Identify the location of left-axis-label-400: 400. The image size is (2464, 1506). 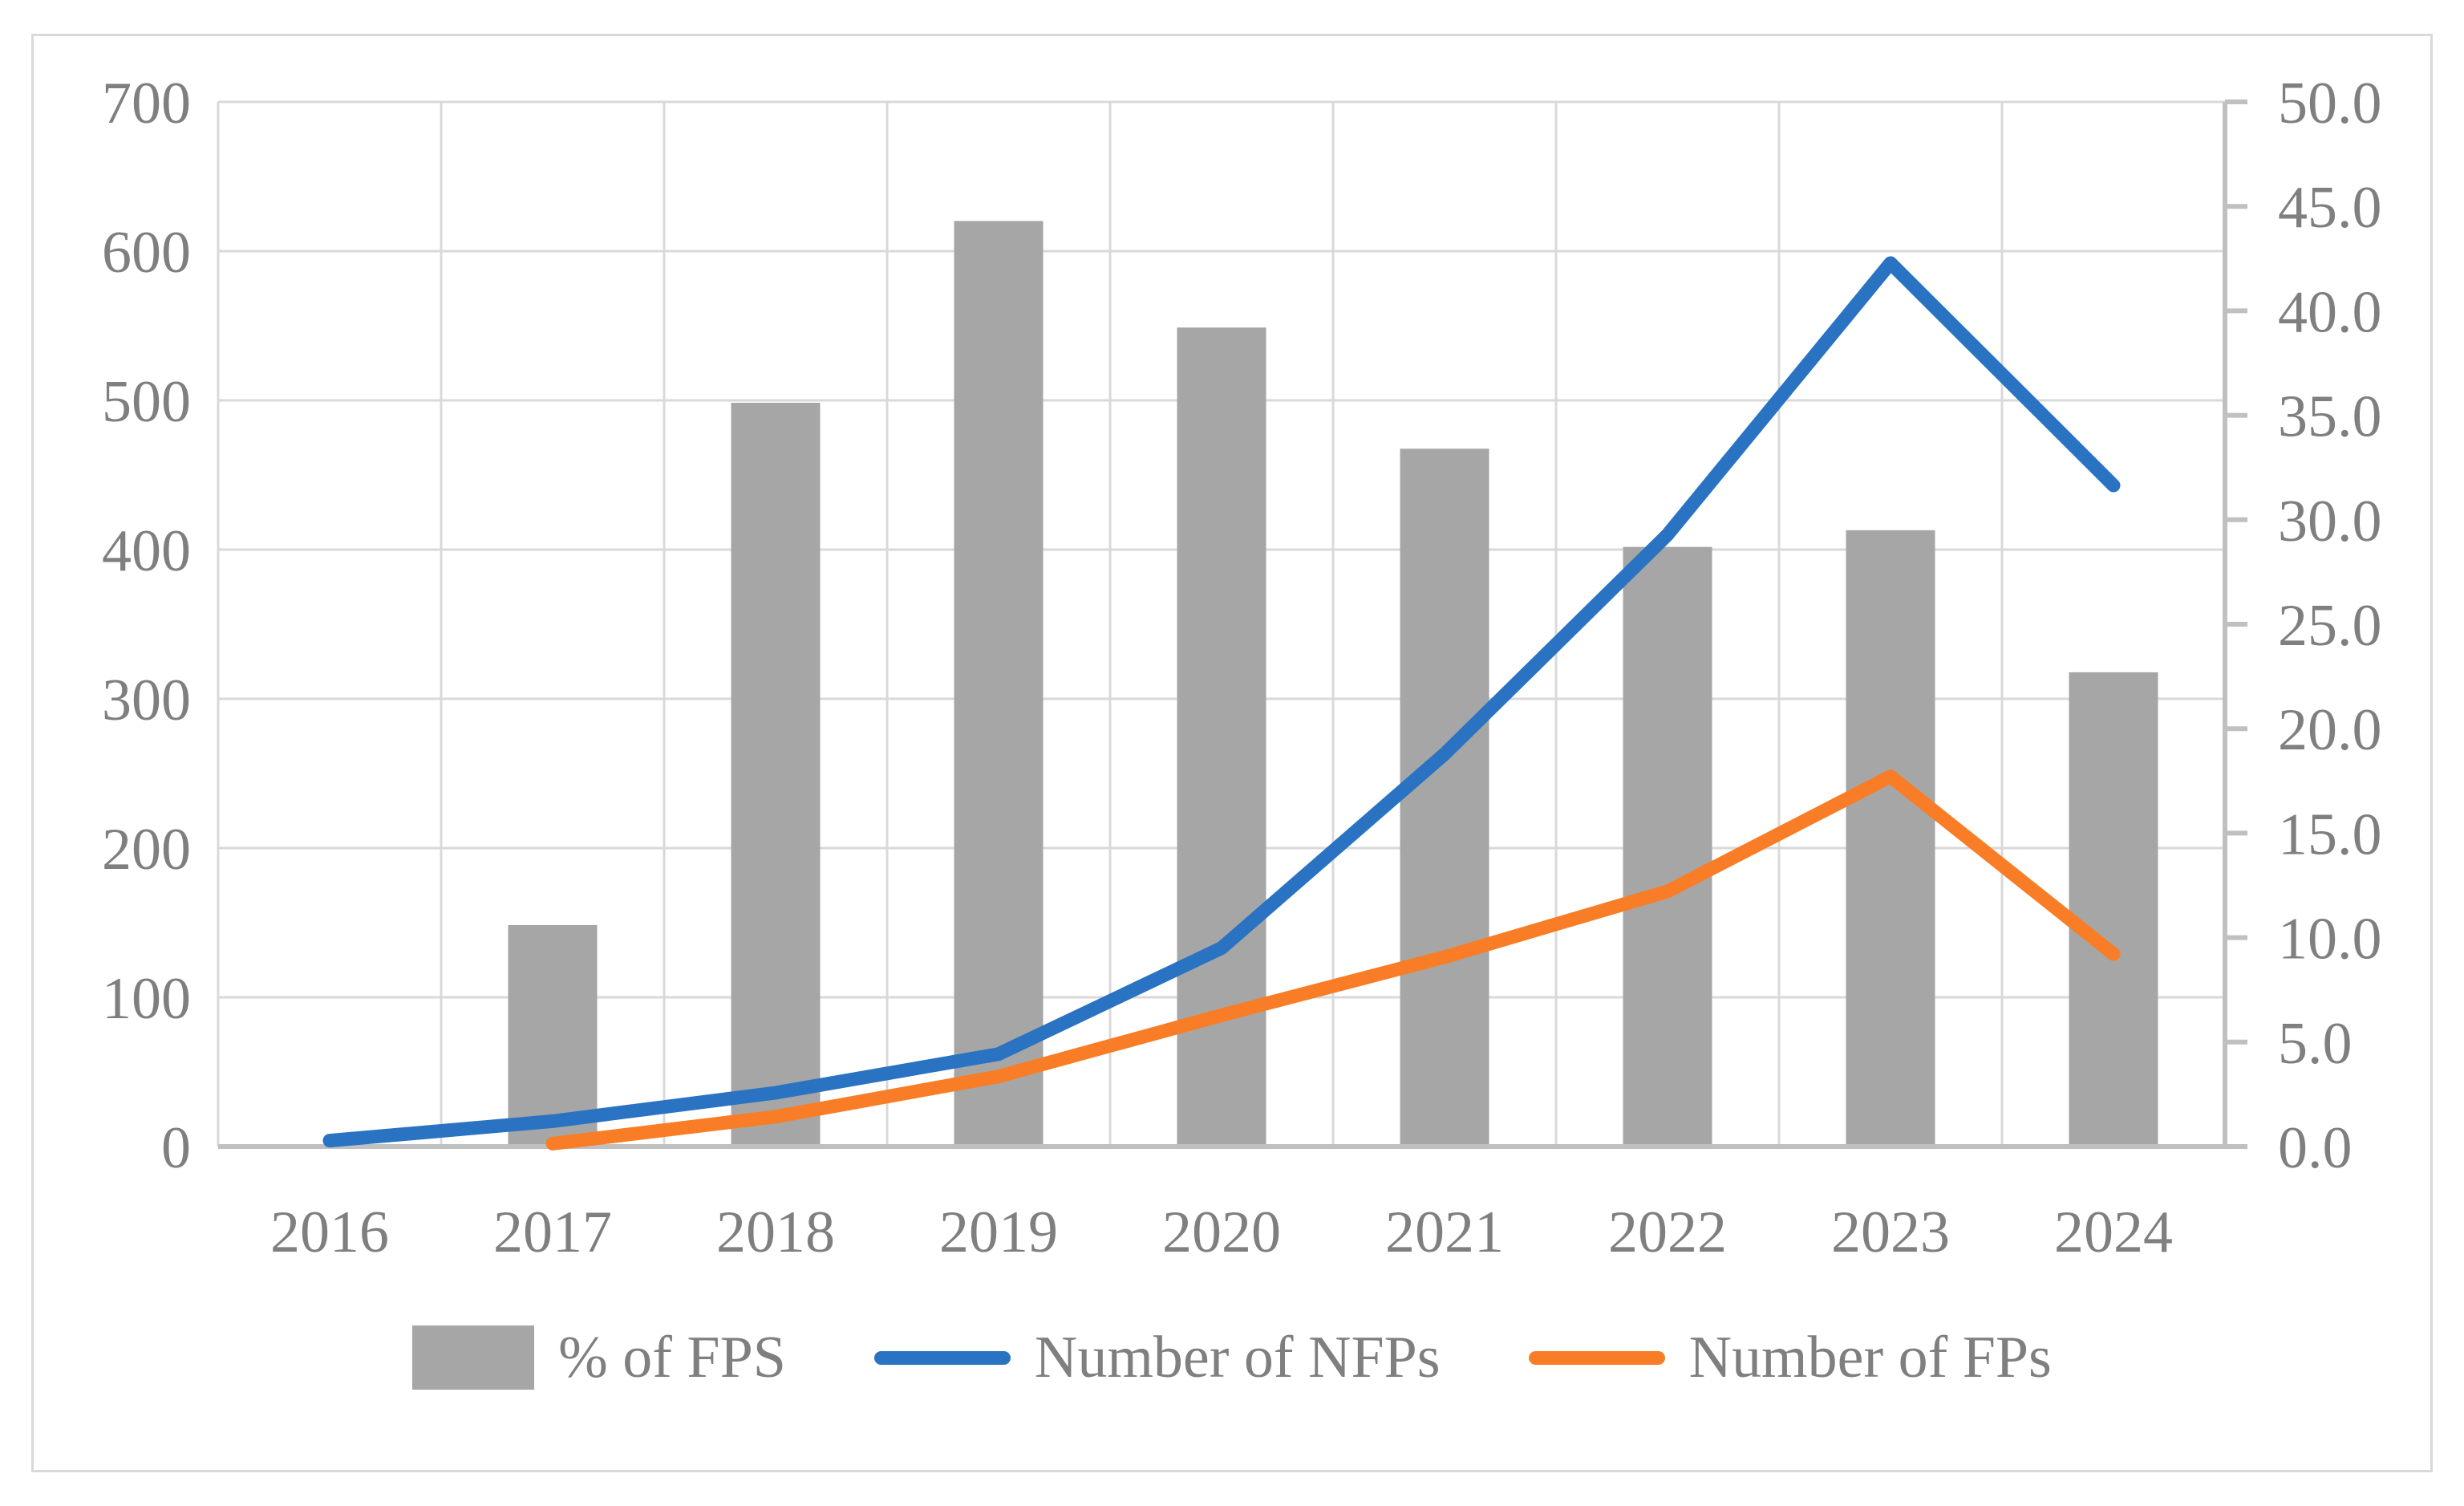
(146, 551).